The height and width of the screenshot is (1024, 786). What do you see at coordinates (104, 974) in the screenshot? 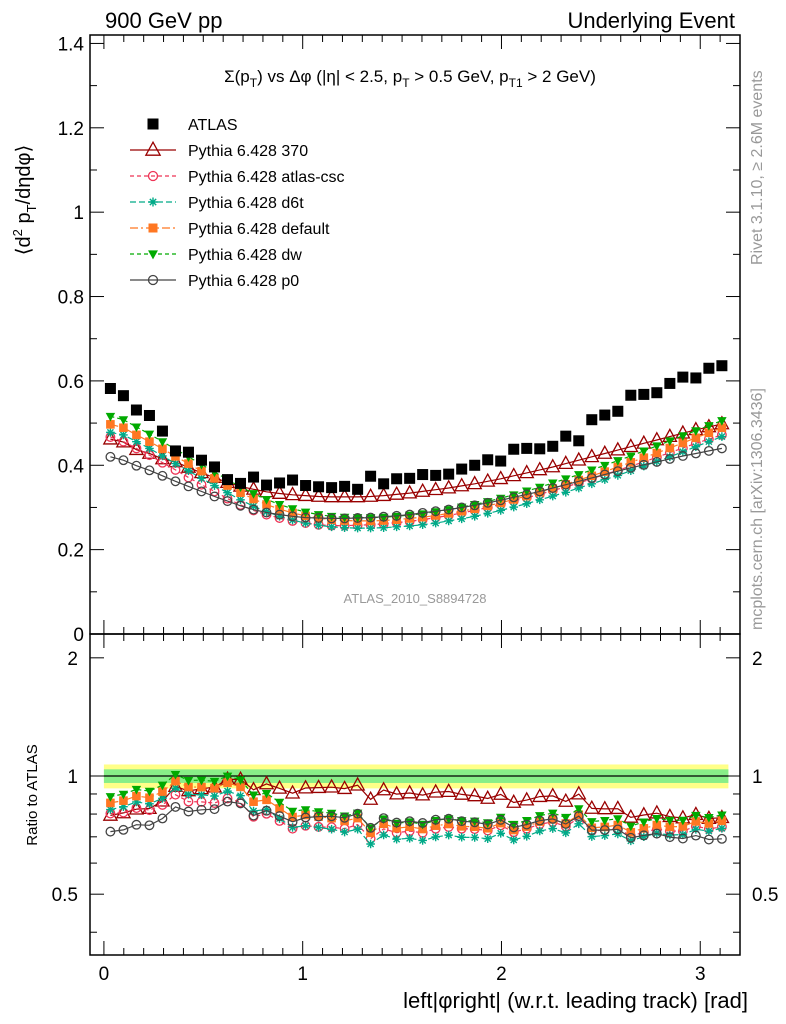
I see `x-tick-label: 0` at bounding box center [104, 974].